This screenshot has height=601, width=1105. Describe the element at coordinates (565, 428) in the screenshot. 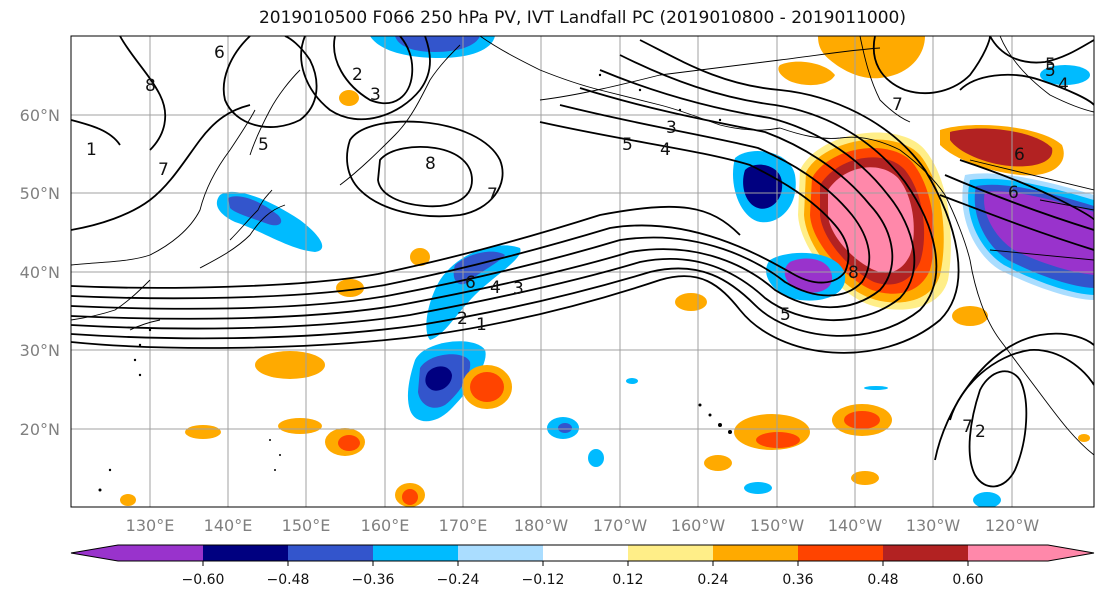

I see `negative-anomaly-small-1b` at that location.